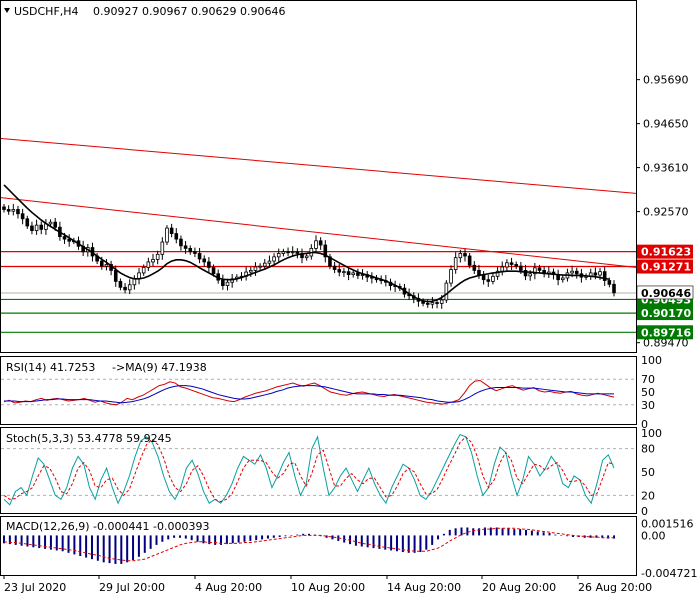 This screenshot has width=700, height=600. Describe the element at coordinates (666, 343) in the screenshot. I see `price-tick-label: 0.89470` at that location.